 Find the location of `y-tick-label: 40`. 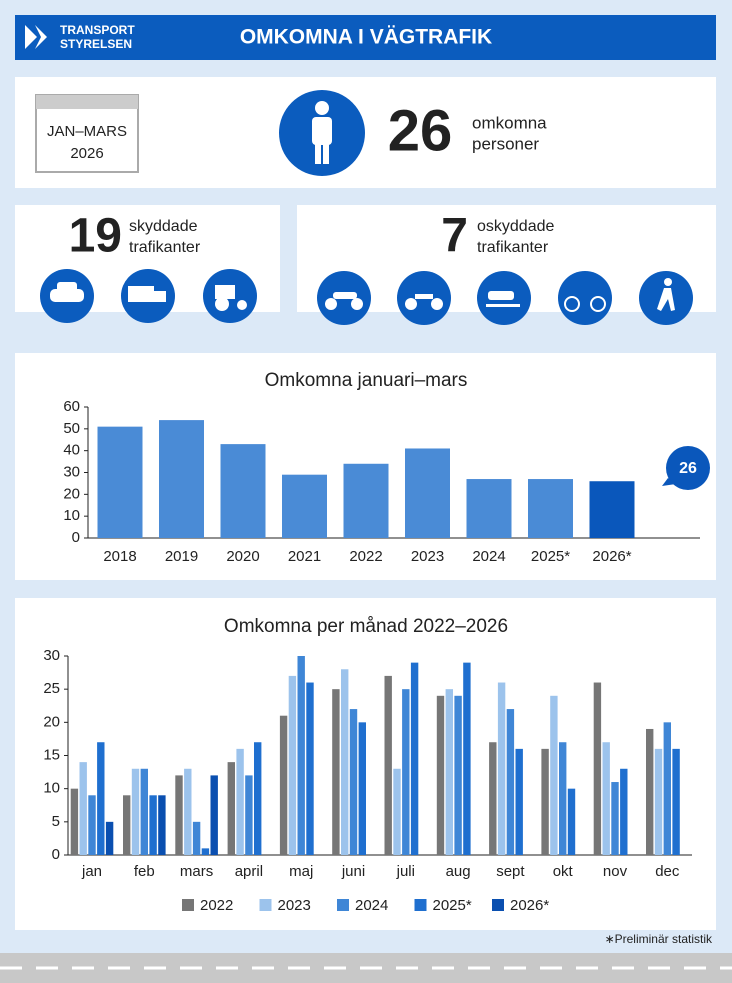

y-tick-label: 40 is located at coordinates (71, 450).